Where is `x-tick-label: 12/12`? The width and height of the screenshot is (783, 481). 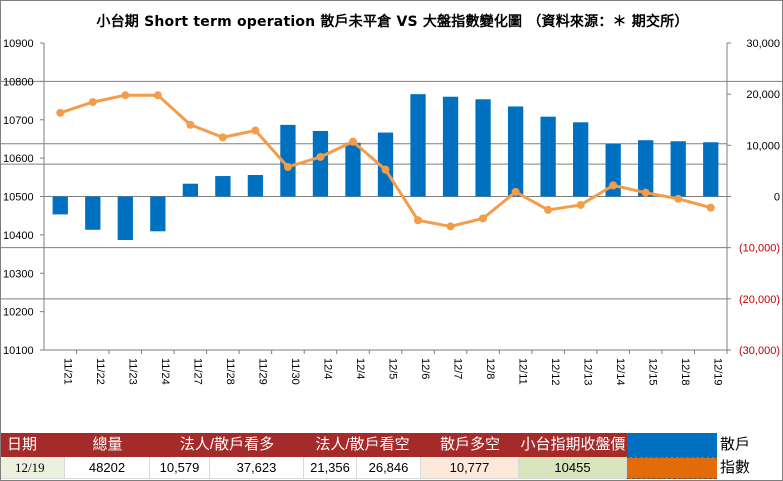 x-tick-label: 12/12 is located at coordinates (555, 372).